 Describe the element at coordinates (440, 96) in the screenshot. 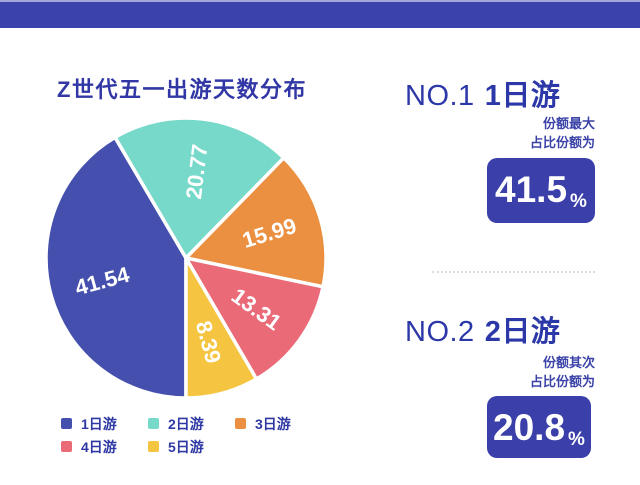

I see `rank-number: NO.1` at that location.